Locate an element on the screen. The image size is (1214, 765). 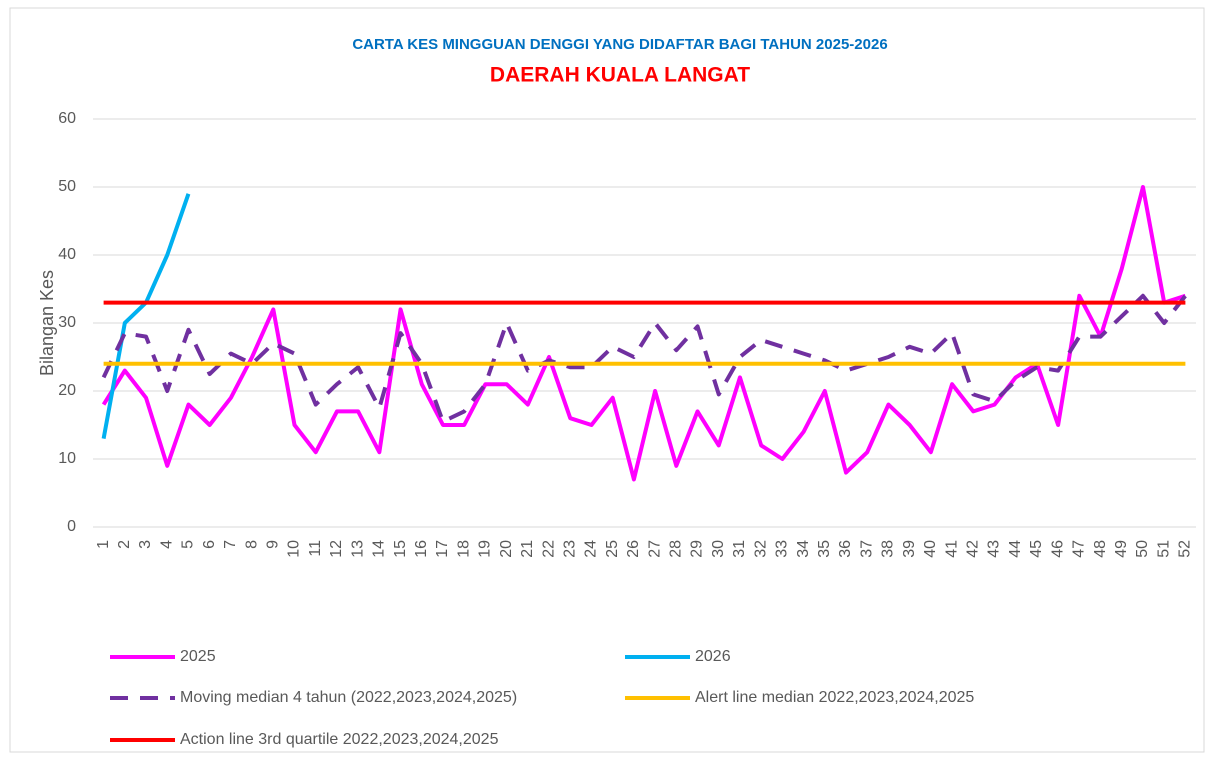
y-axis-label: Bilangan Kes is located at coordinates (47, 323).